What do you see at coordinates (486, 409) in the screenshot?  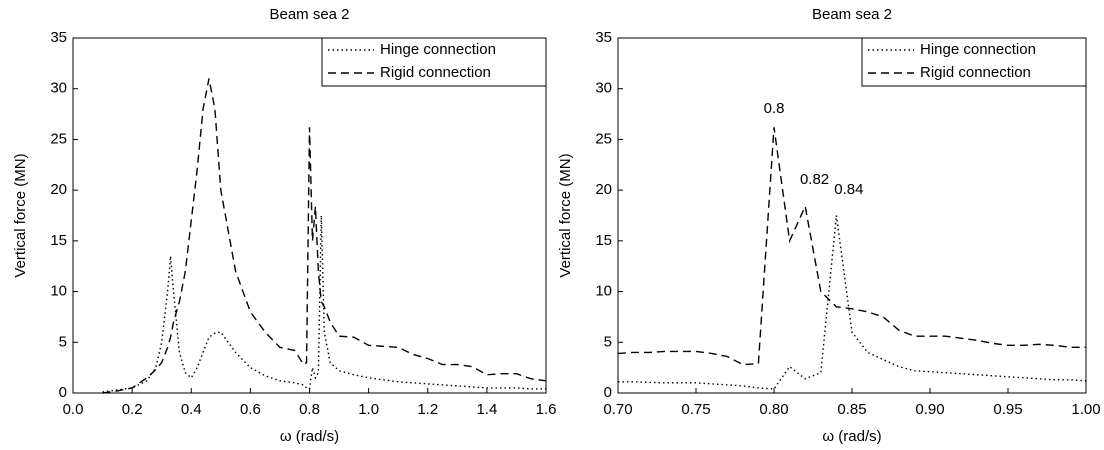 I see `x-tick-label: 1.4` at bounding box center [486, 409].